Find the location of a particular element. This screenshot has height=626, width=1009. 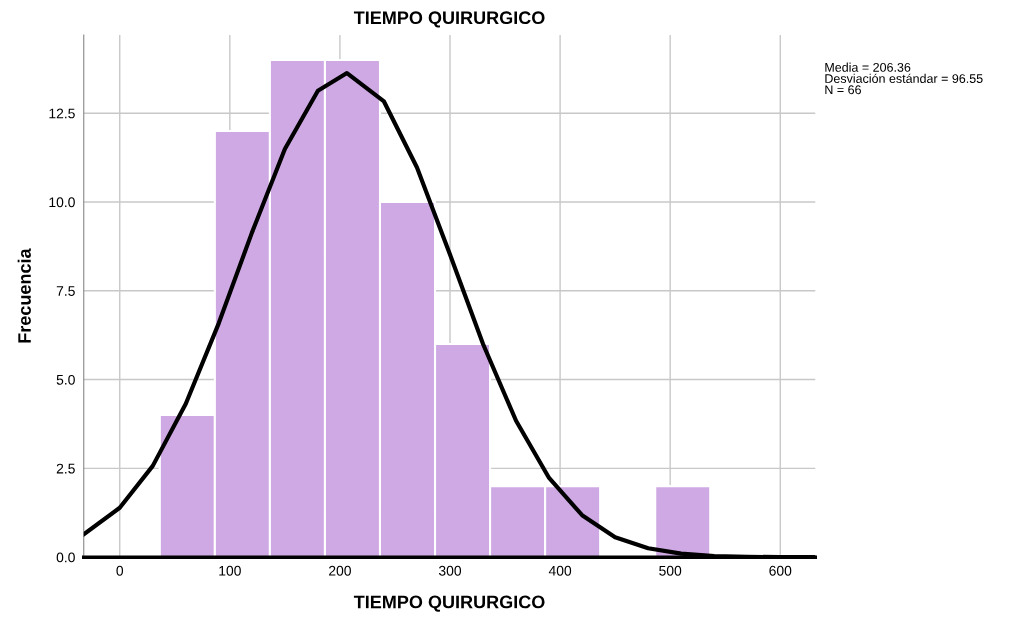

x-tick-label: 200 is located at coordinates (340, 570).